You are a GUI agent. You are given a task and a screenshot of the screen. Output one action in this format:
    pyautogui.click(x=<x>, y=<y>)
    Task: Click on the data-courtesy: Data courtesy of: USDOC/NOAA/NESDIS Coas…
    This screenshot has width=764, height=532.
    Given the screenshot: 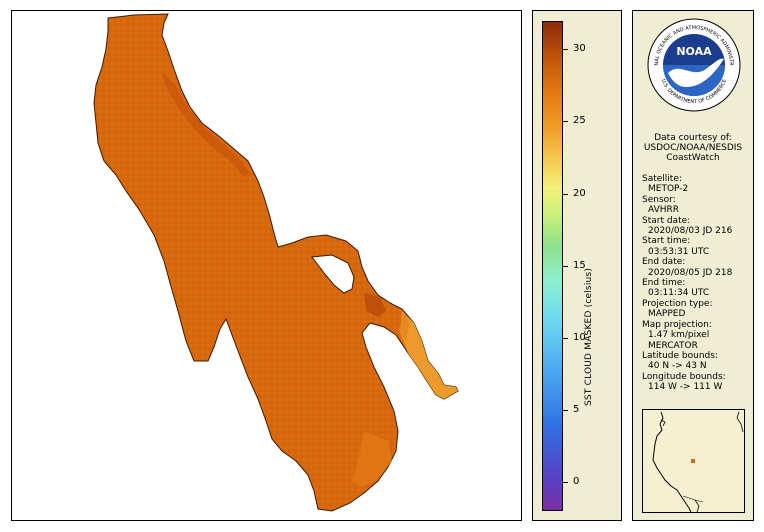 What is the action you would take?
    pyautogui.click(x=693, y=148)
    